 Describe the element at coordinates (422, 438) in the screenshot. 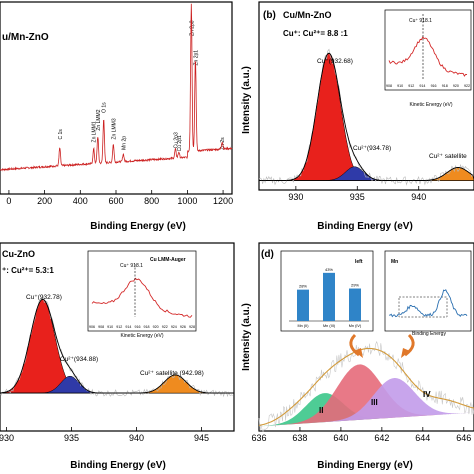

I see `x-tick-label: 644` at that location.